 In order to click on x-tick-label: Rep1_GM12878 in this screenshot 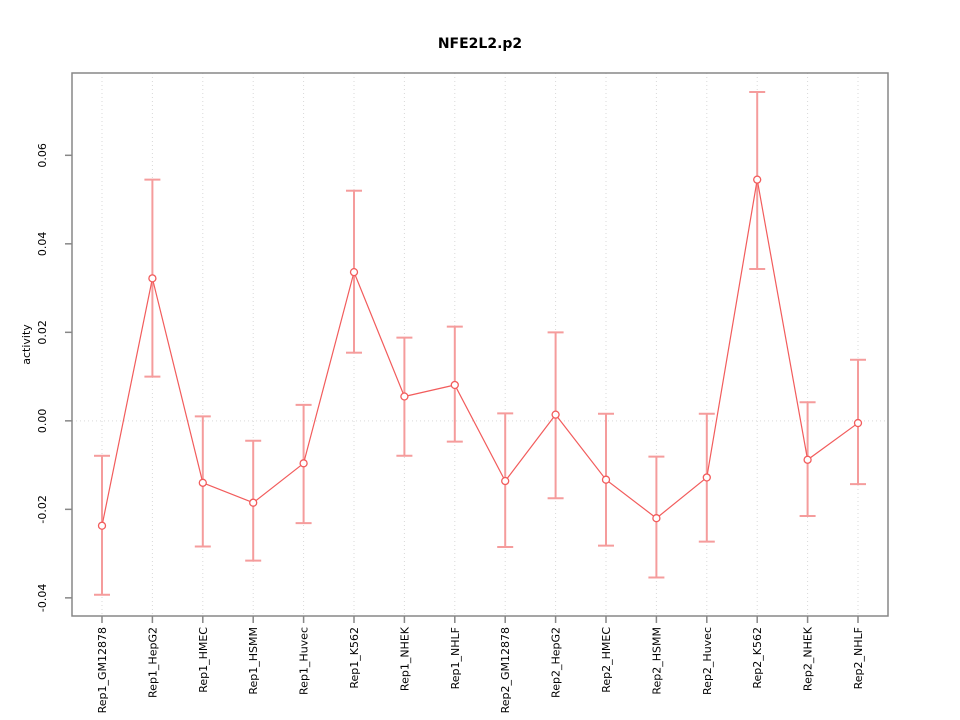, I will do `click(102, 670)`.